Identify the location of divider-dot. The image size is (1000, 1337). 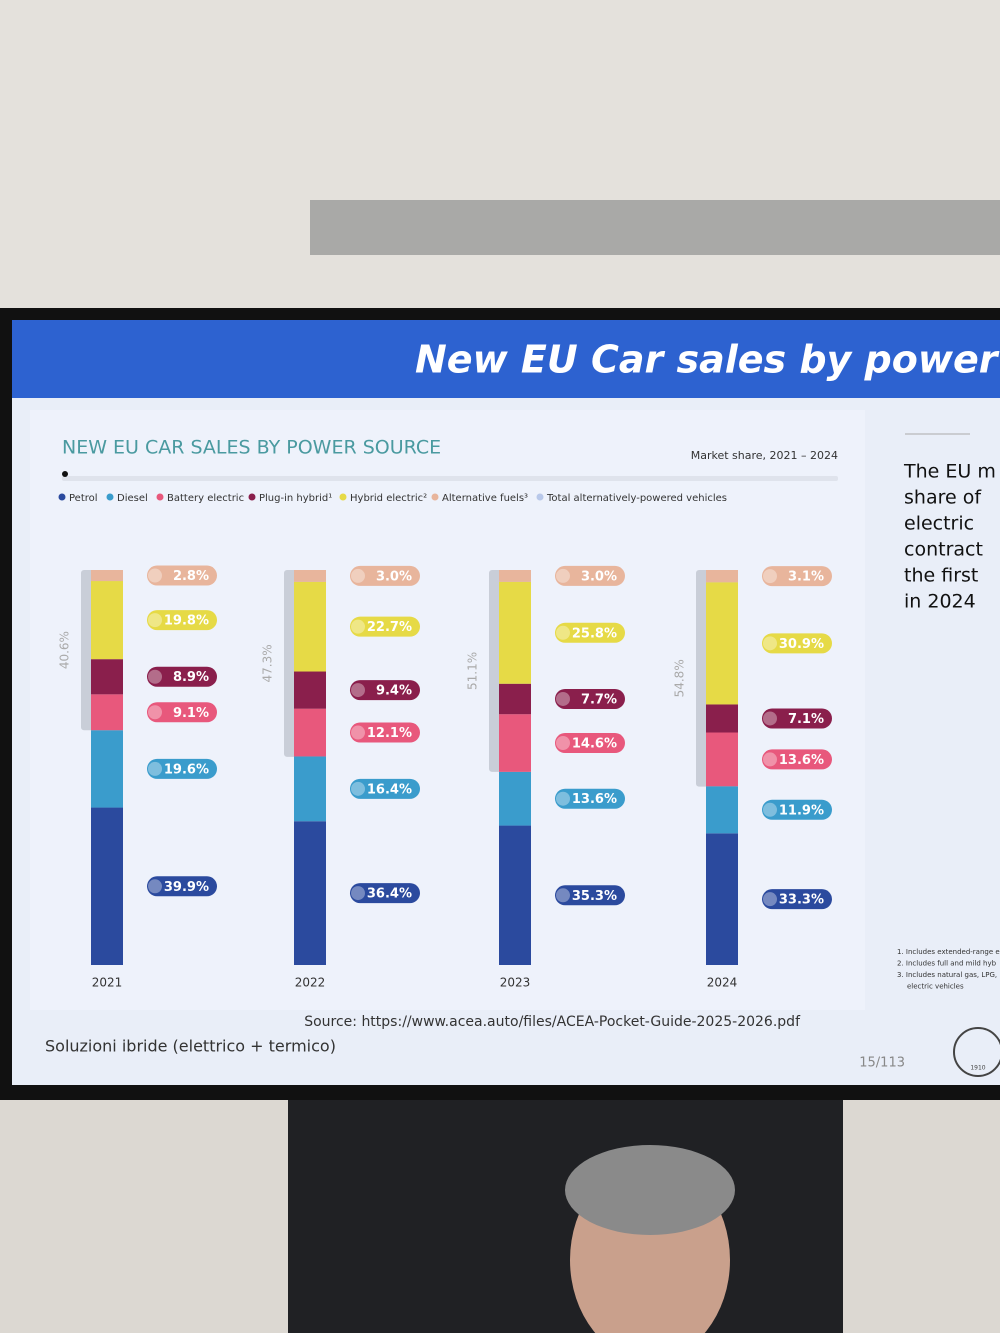
(65, 474).